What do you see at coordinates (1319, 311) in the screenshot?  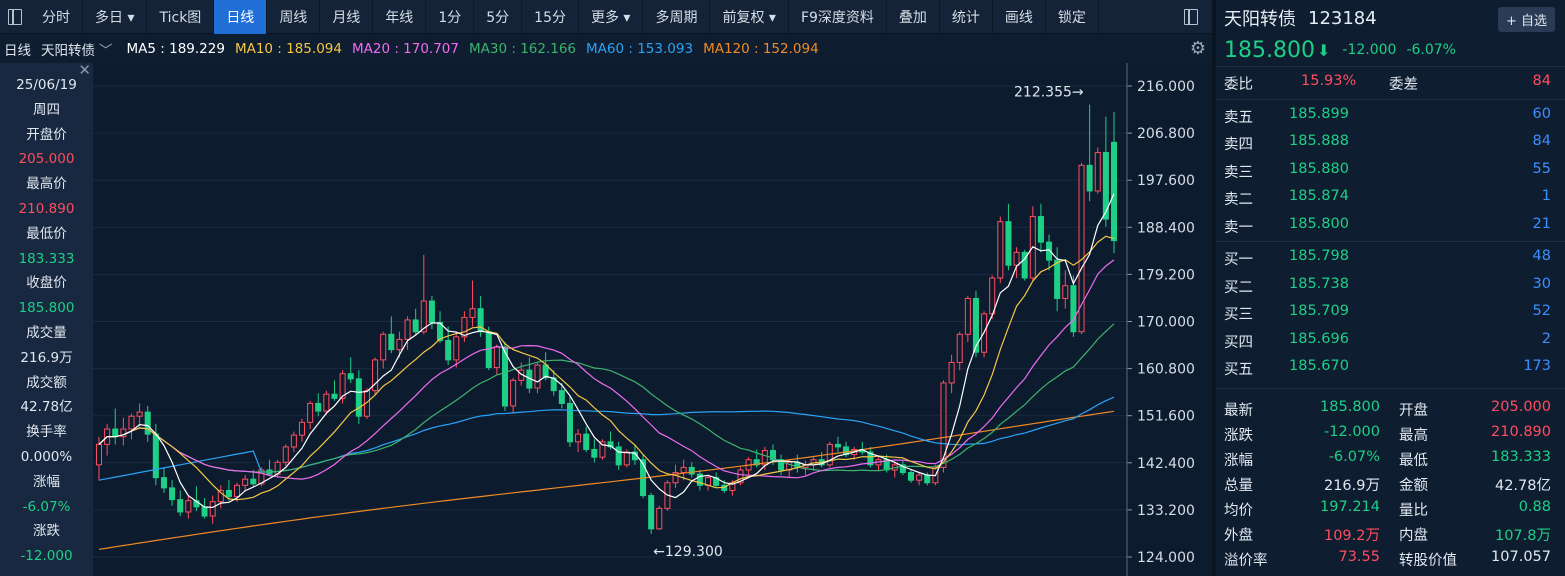 I see `bid-price: 185.709` at bounding box center [1319, 311].